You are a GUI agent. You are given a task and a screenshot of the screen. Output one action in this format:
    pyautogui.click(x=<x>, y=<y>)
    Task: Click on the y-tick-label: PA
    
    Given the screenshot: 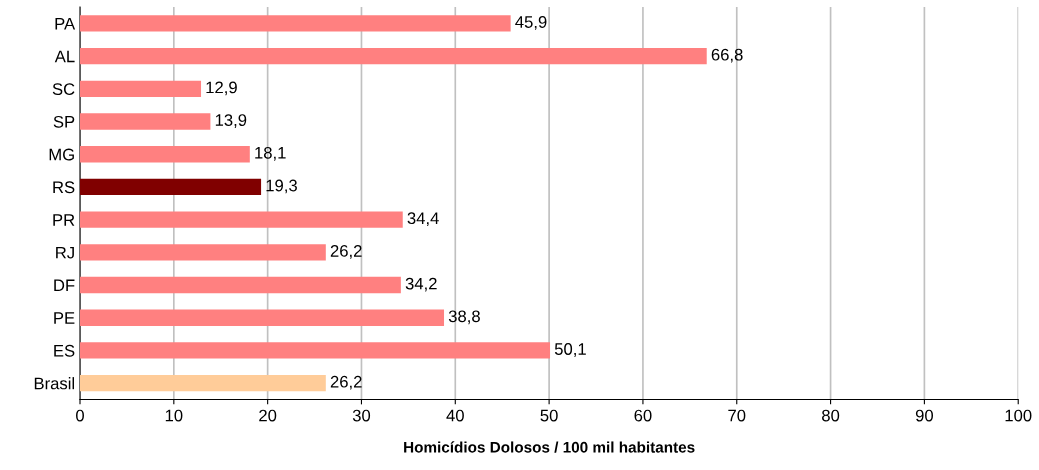 What is the action you would take?
    pyautogui.click(x=65, y=23)
    